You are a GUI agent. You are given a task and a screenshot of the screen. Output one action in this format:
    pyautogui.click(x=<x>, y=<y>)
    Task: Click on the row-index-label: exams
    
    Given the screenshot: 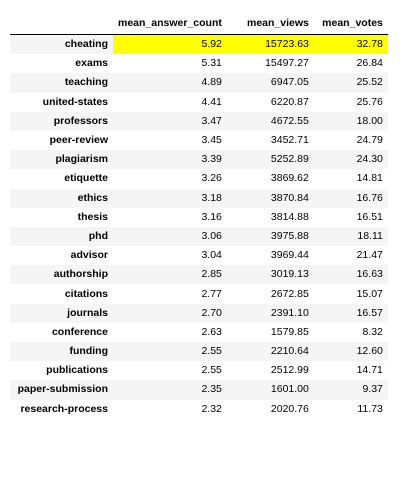 What is the action you would take?
    pyautogui.click(x=61, y=63)
    